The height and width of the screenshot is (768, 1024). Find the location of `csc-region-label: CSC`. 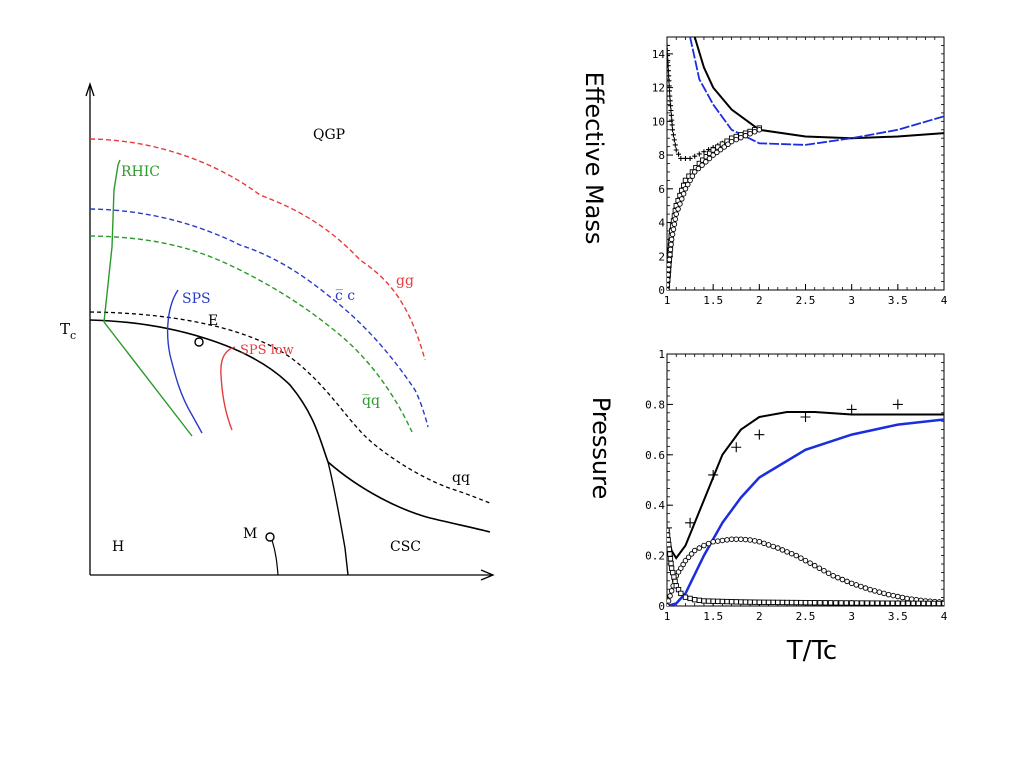

csc-region-label: CSC is located at coordinates (405, 547).